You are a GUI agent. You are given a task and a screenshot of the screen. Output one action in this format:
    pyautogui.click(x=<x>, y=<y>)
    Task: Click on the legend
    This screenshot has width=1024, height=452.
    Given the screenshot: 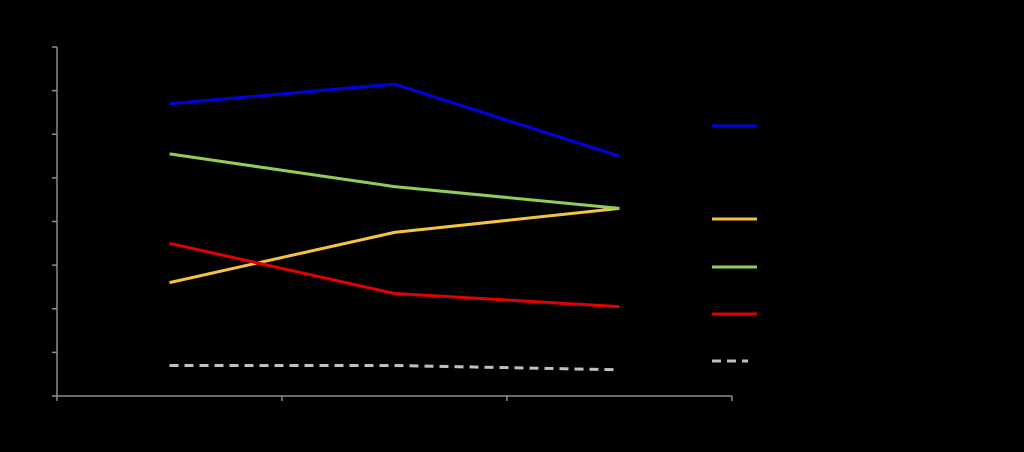 What is the action you would take?
    pyautogui.click(x=734, y=243)
    